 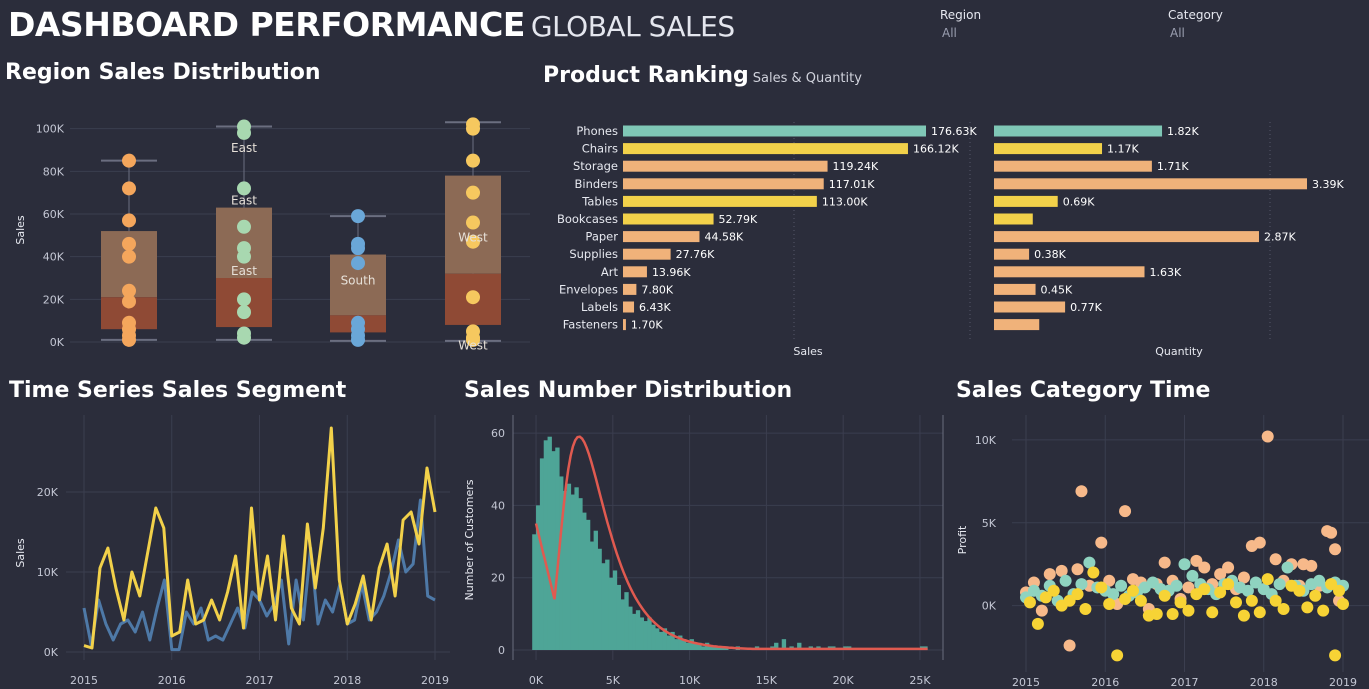 I want to click on x-tick-label: 2015, so click(x=84, y=680).